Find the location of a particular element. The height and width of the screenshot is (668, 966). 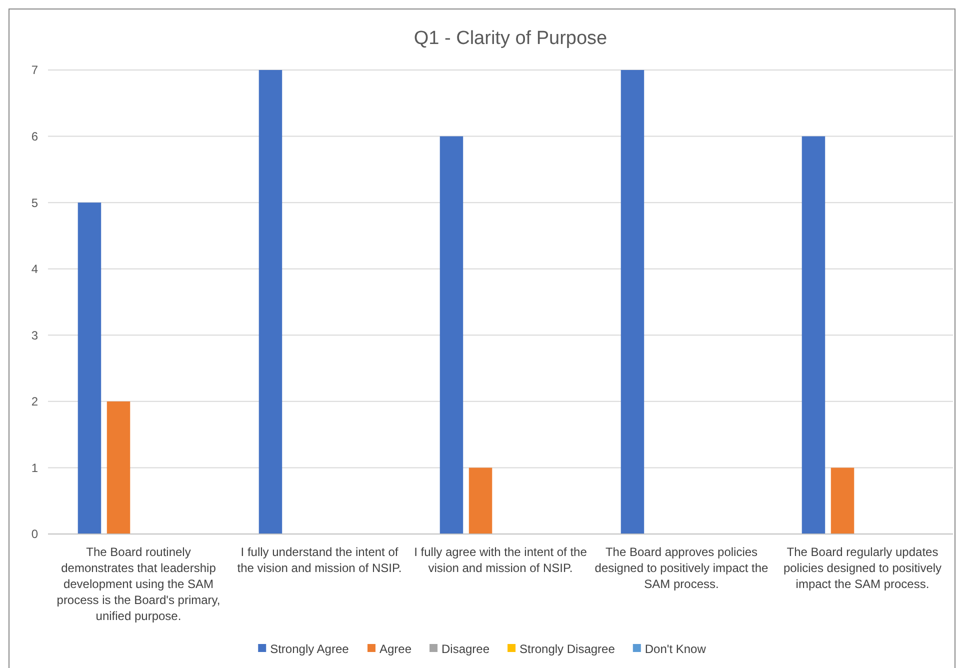

y-tick-label: 5 is located at coordinates (34, 203).